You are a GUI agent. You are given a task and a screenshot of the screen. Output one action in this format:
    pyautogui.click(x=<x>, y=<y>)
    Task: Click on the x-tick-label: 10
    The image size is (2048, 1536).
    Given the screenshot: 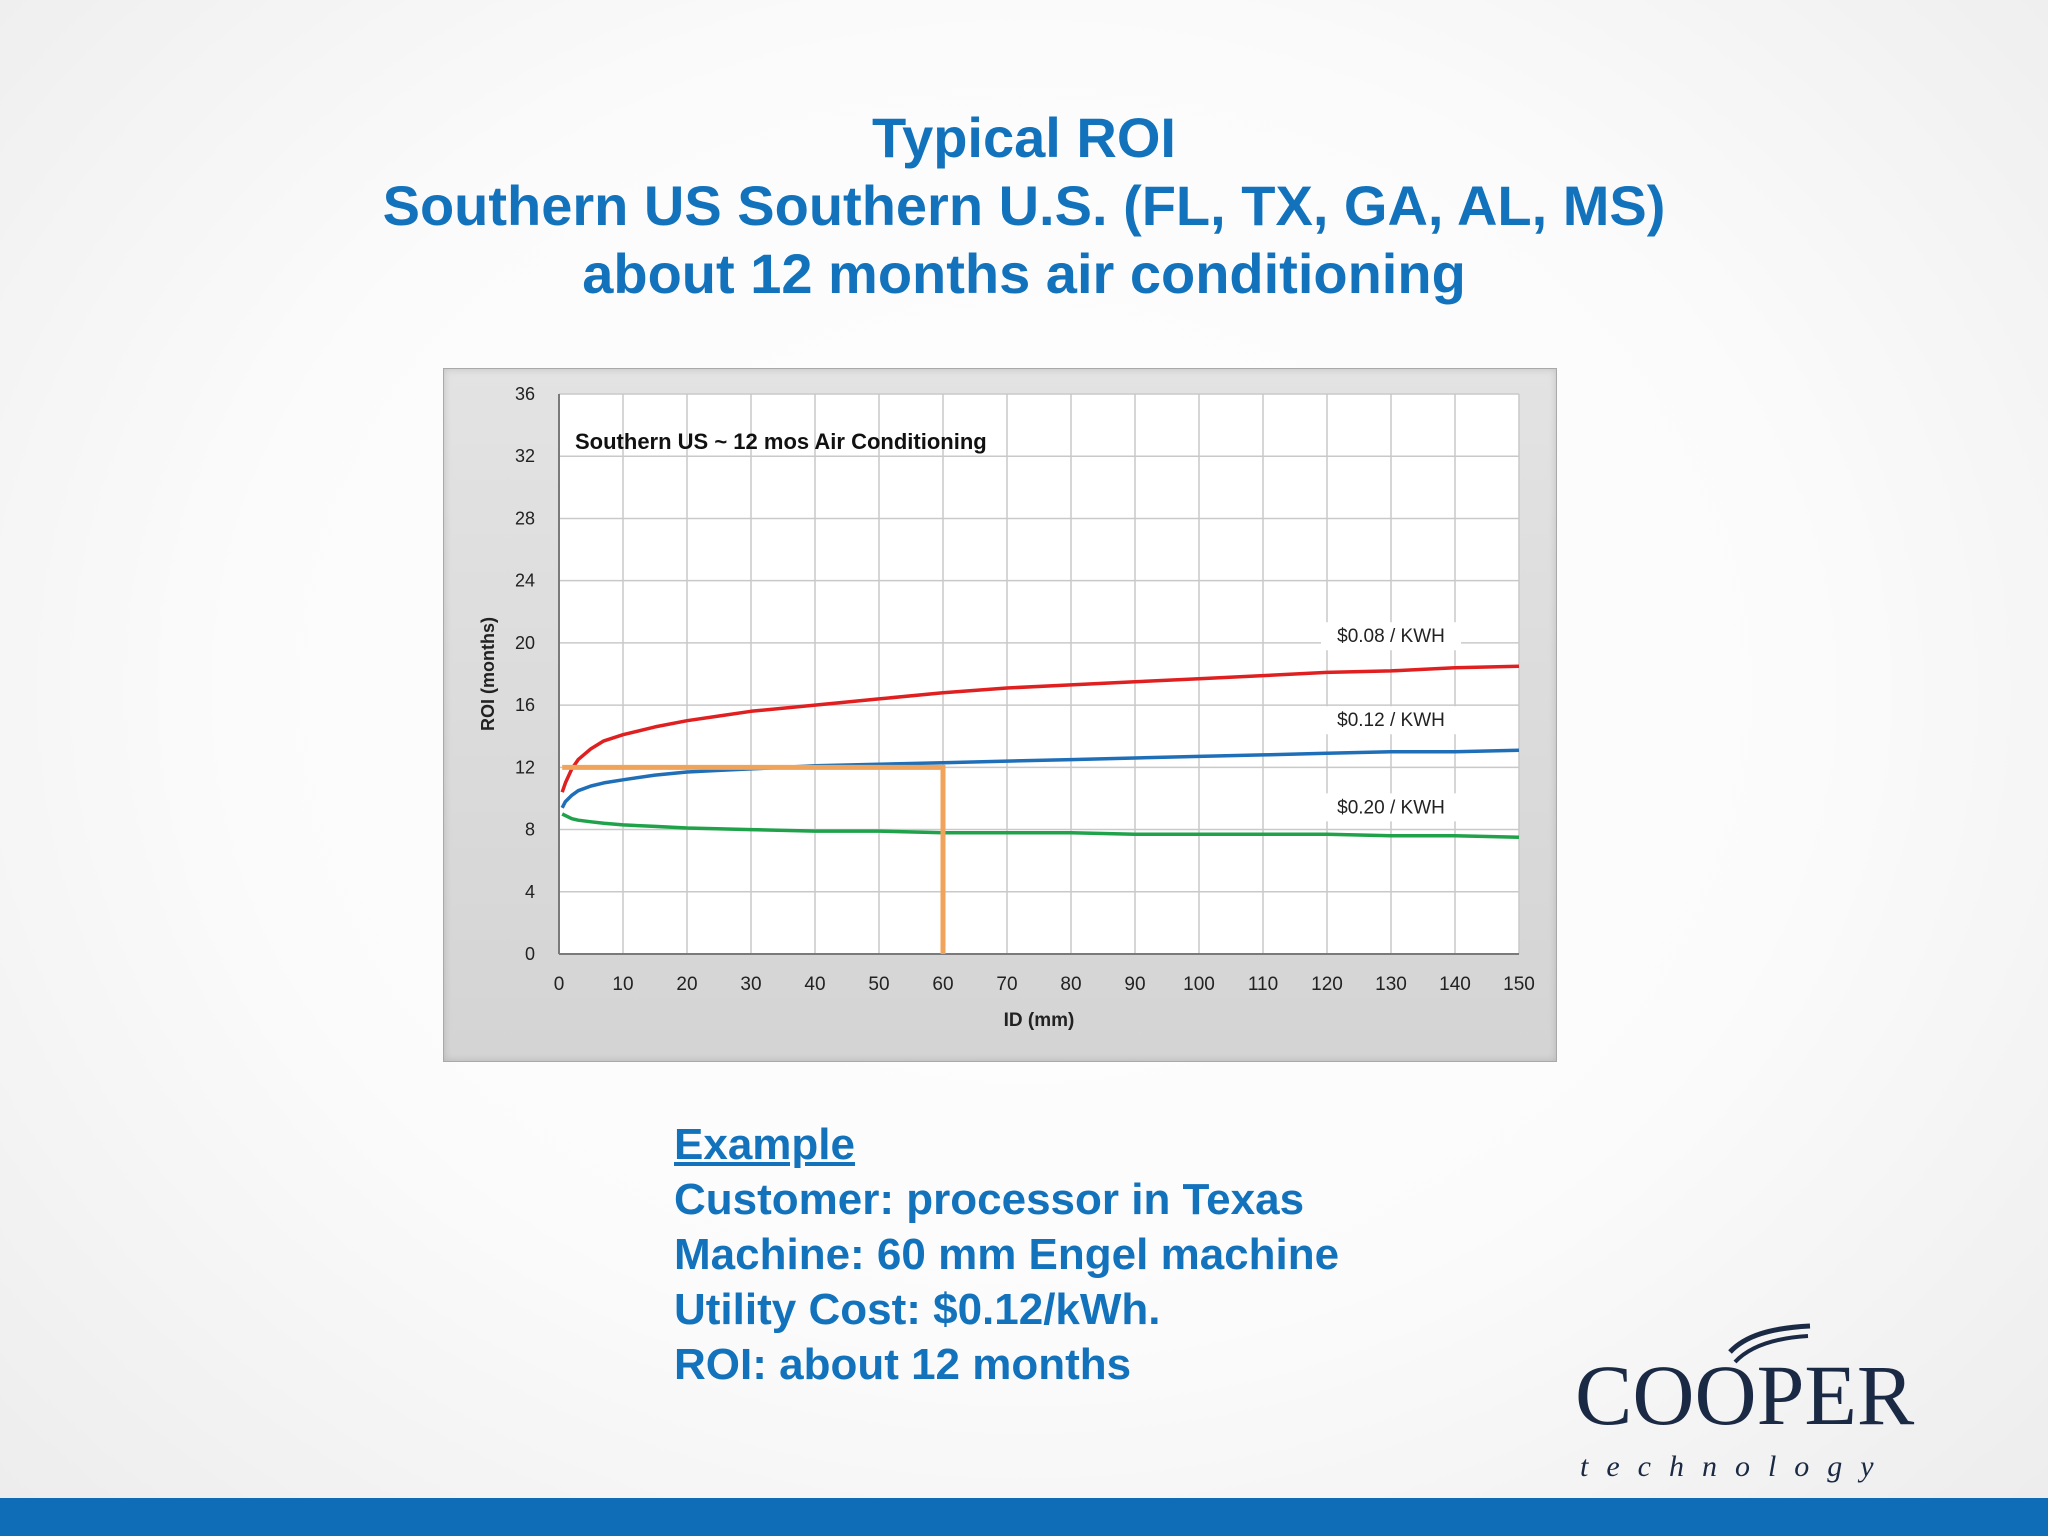 What is the action you would take?
    pyautogui.click(x=622, y=984)
    